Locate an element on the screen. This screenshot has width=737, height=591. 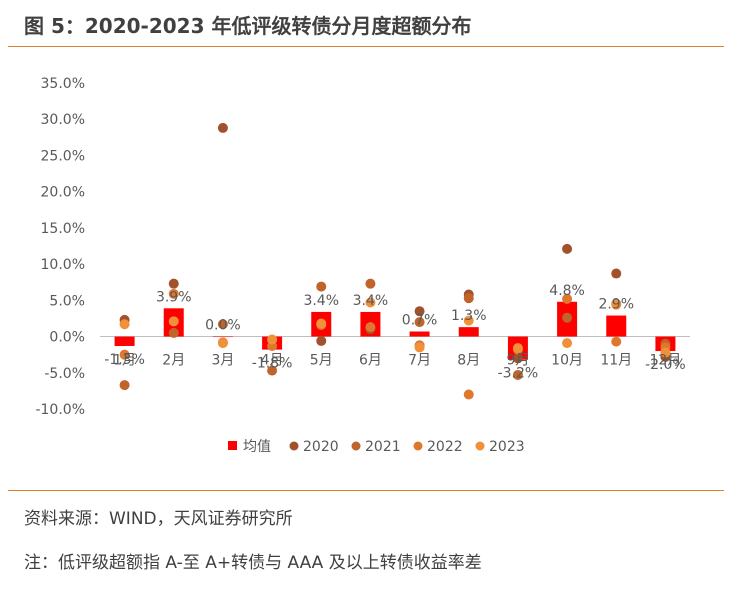
bar-series-mean is located at coordinates (395, 330).